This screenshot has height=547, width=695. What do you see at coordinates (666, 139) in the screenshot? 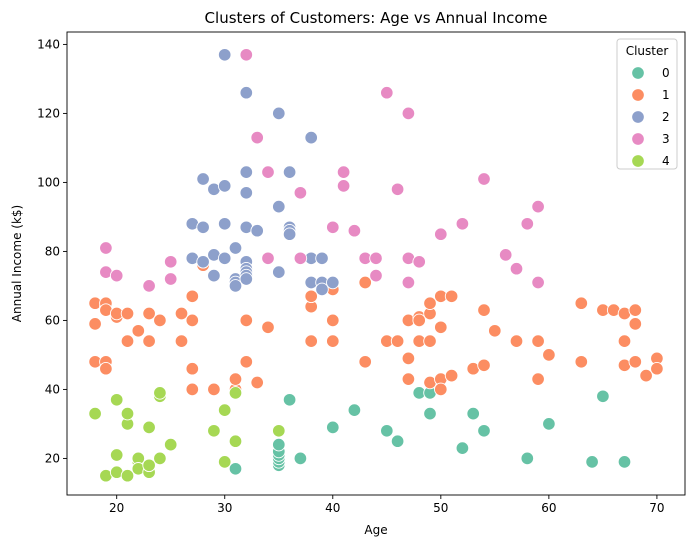
I see `legend-label: 3` at bounding box center [666, 139].